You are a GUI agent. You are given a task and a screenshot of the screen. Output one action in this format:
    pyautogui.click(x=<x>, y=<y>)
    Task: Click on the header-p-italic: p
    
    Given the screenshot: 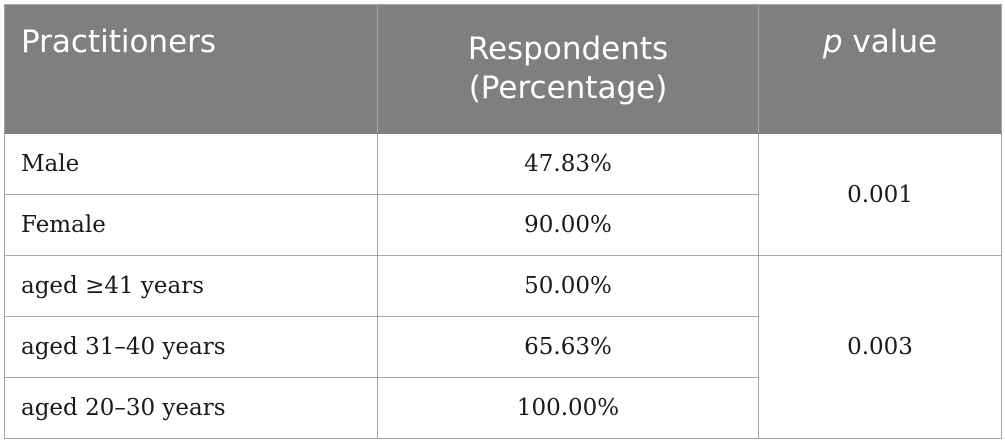 What is the action you would take?
    pyautogui.click(x=832, y=42)
    